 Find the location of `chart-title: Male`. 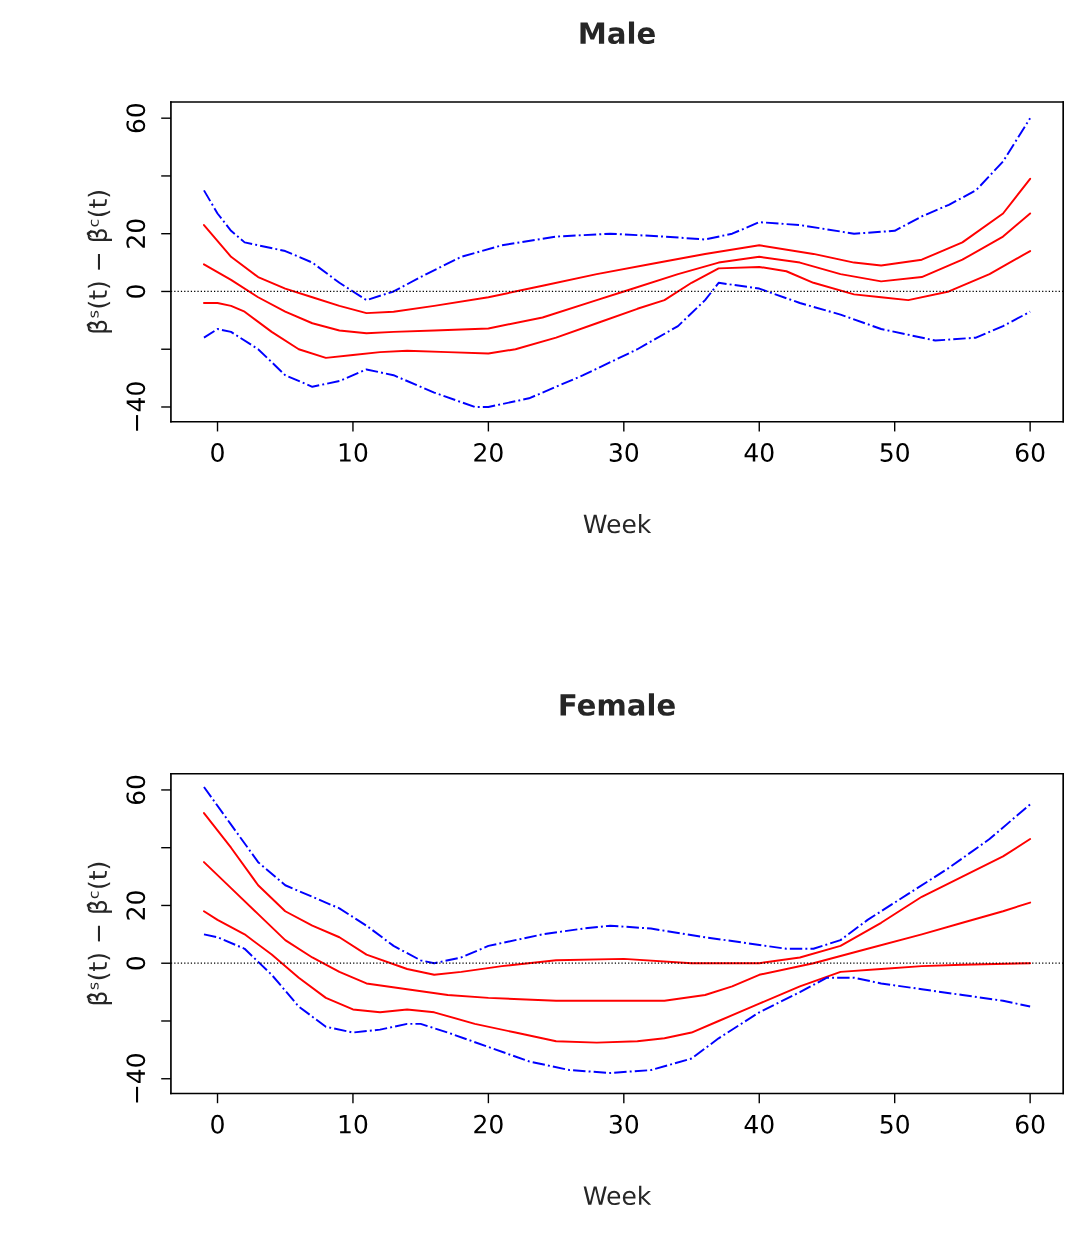

chart-title: Male is located at coordinates (617, 33).